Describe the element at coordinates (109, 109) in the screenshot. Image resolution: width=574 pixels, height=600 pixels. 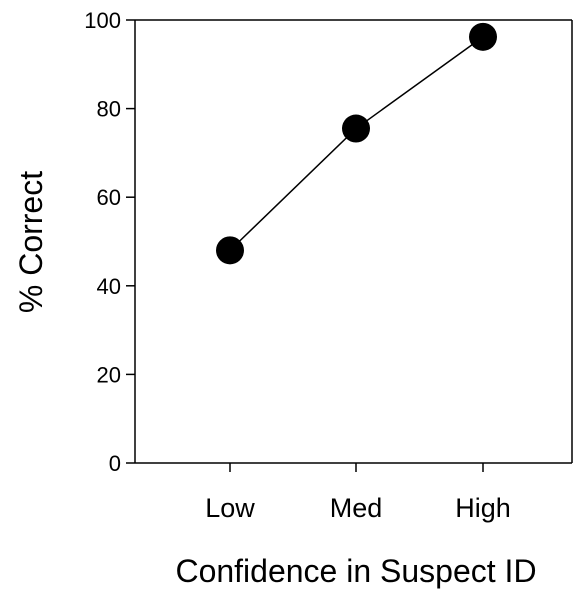
I see `y-tick-label: 80` at that location.